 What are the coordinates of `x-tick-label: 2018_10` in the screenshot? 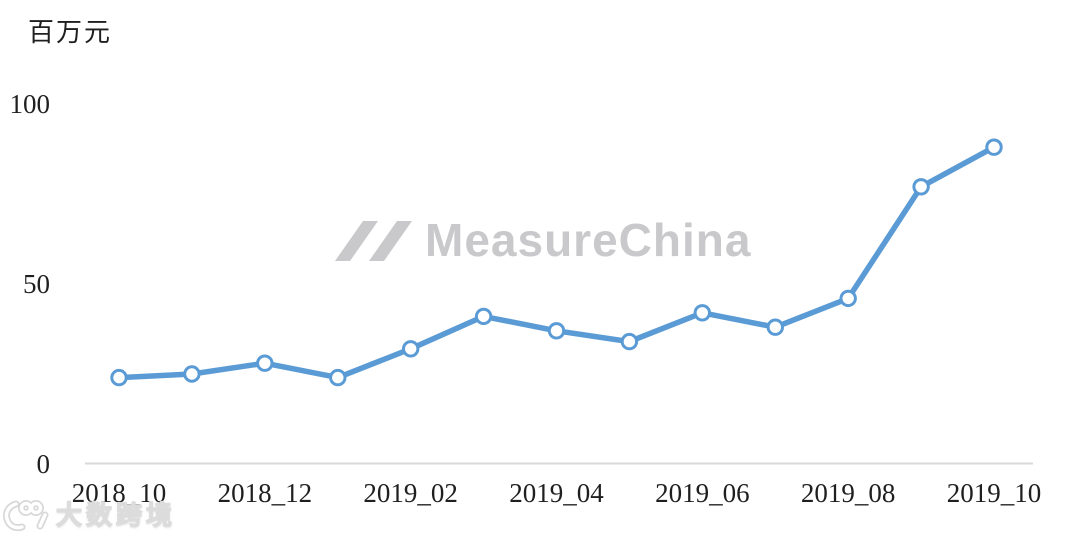 It's located at (119, 493).